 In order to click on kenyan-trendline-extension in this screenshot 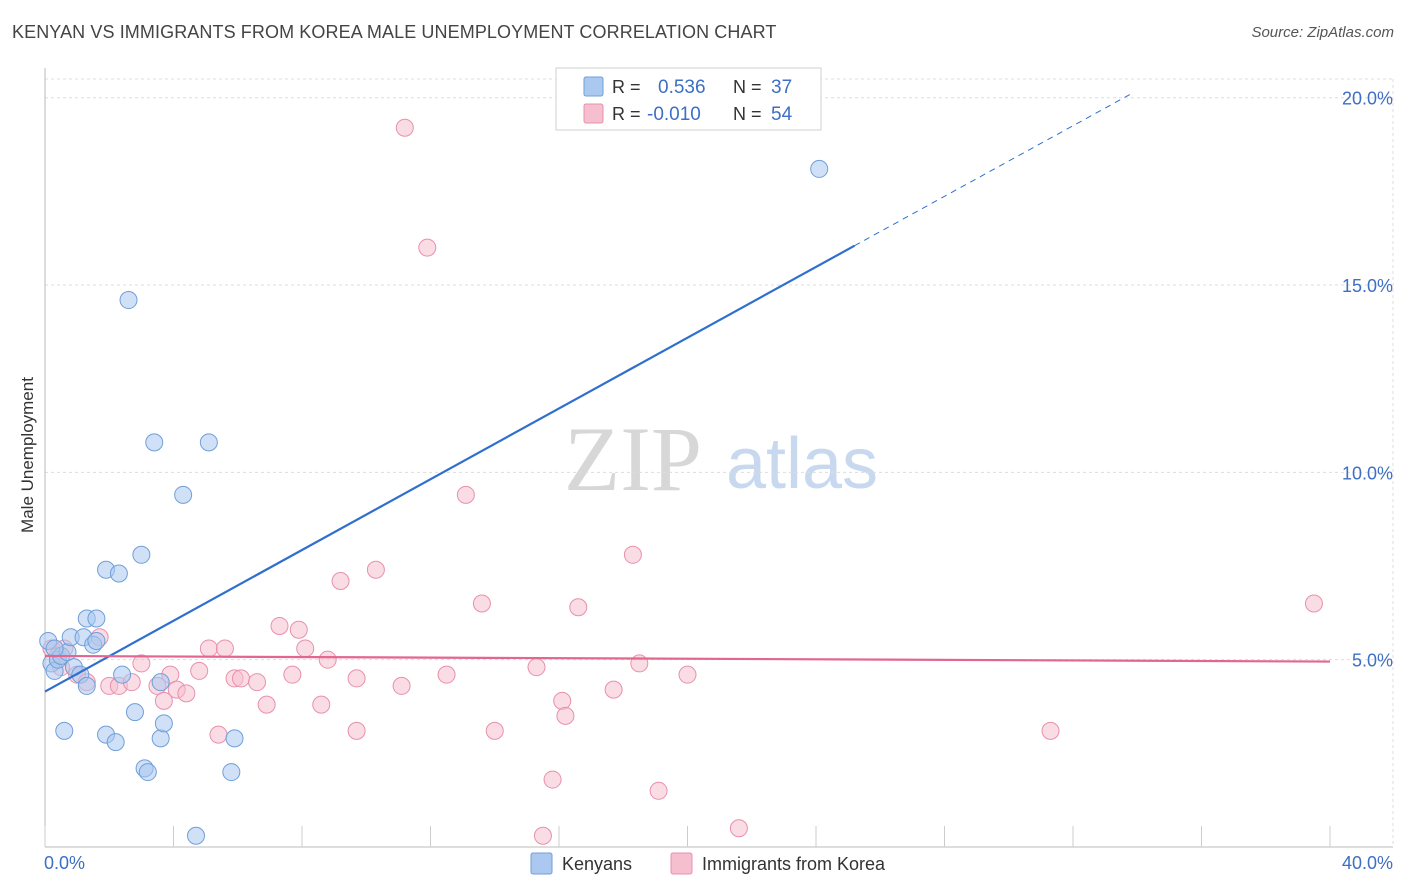, I will do `click(993, 170)`.